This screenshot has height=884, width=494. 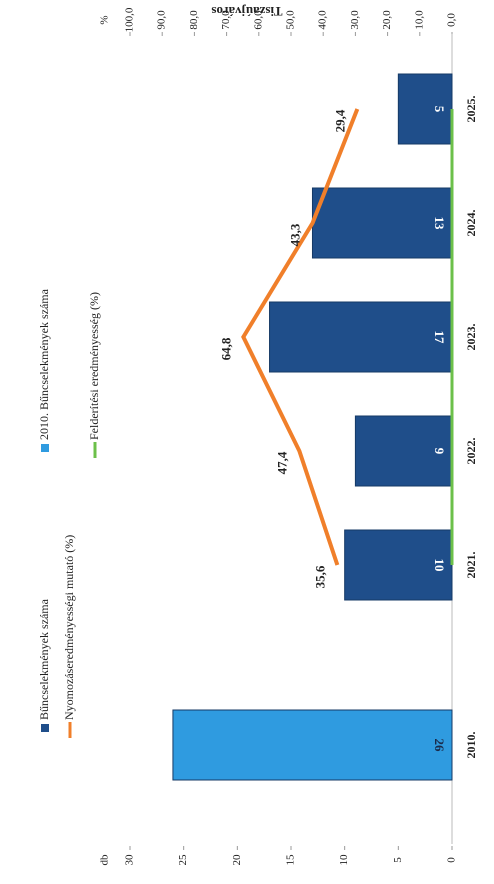 What do you see at coordinates (194, 20) in the screenshot?
I see `y2-tick-label: 80,0` at bounding box center [194, 20].